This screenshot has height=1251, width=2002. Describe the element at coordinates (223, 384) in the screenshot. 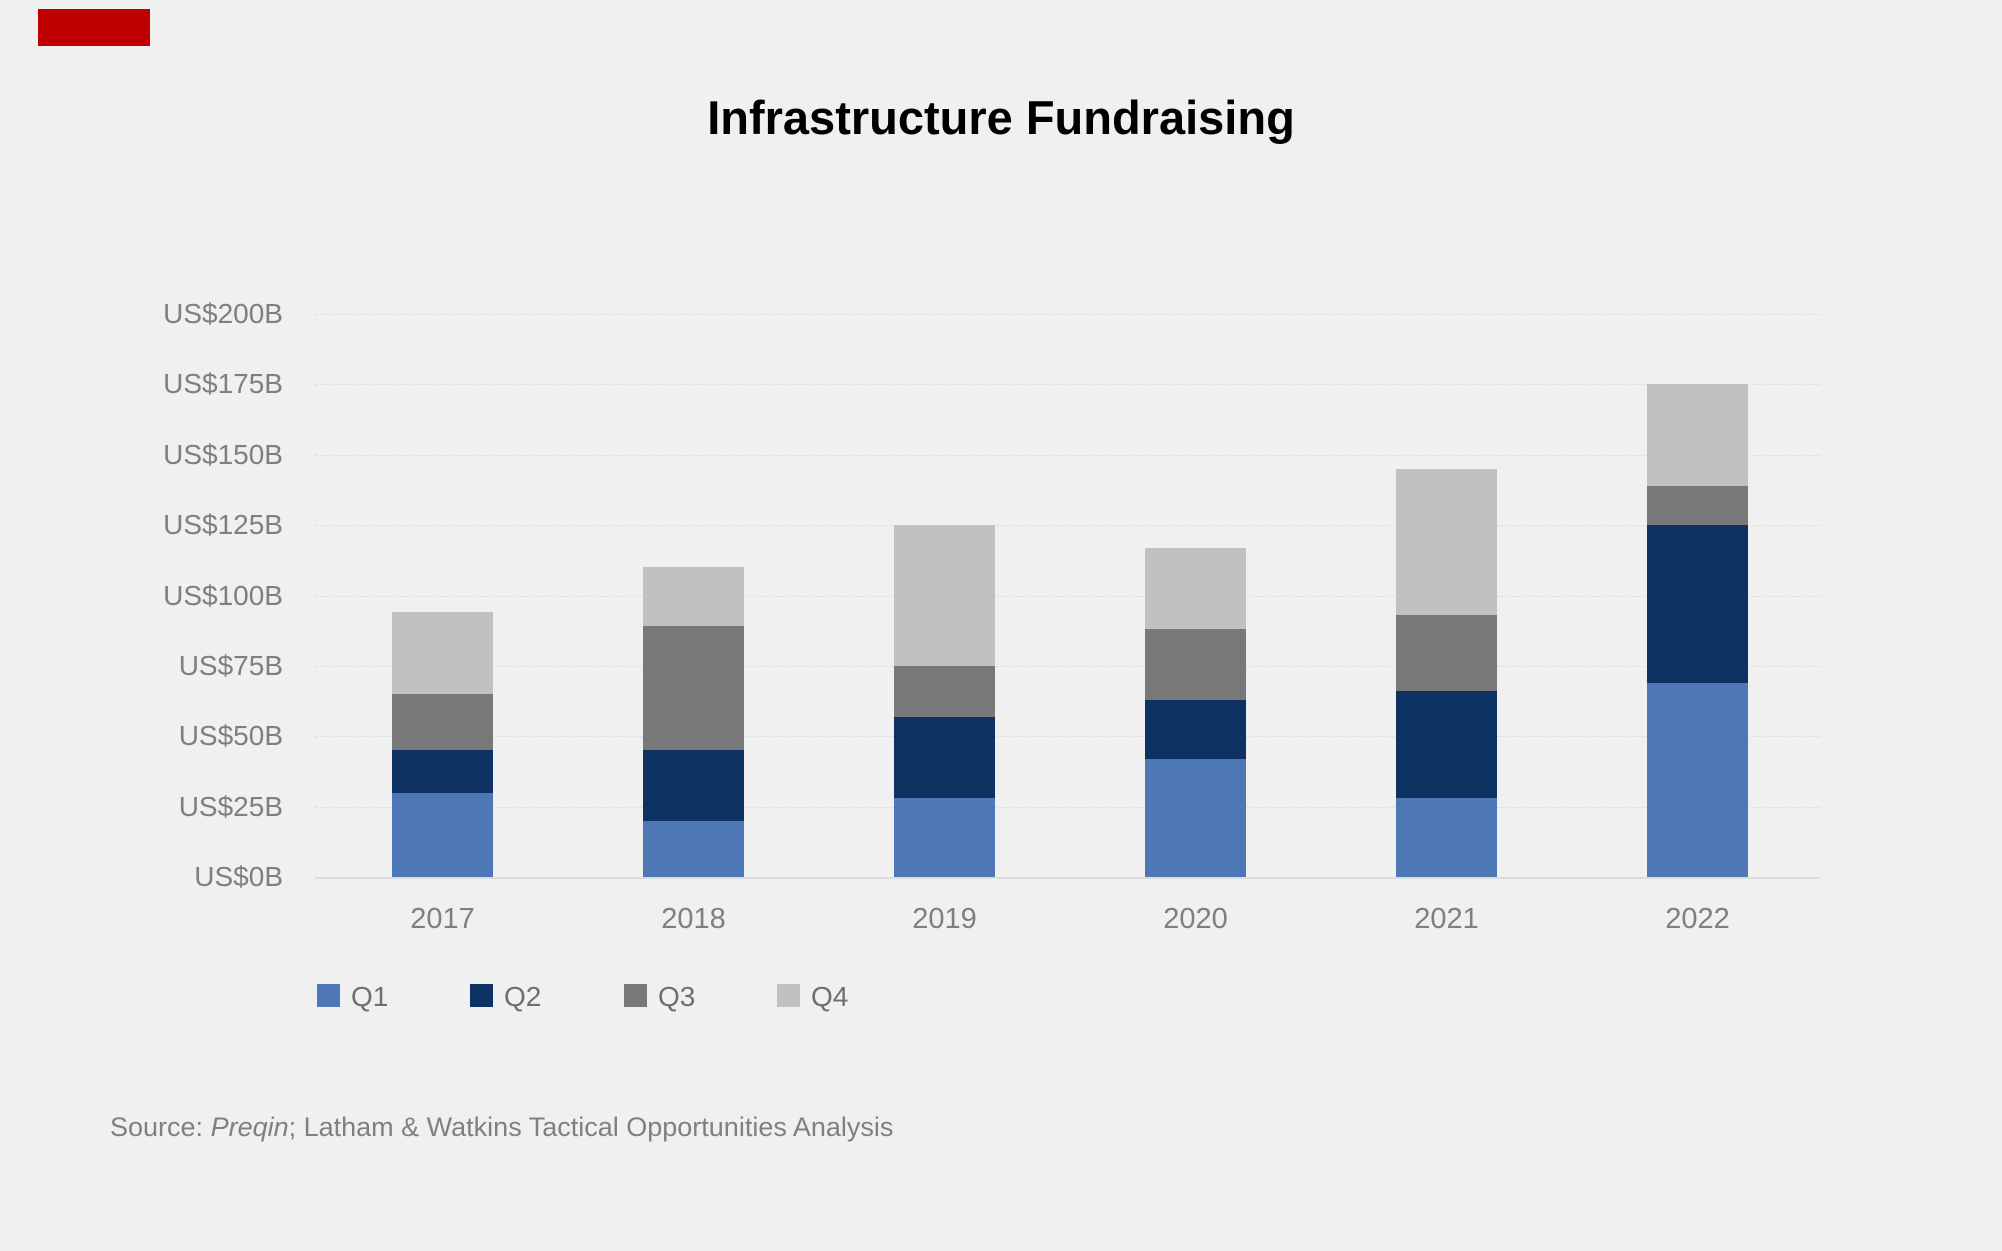

I see `y-axis-tick-label: US$175B` at that location.